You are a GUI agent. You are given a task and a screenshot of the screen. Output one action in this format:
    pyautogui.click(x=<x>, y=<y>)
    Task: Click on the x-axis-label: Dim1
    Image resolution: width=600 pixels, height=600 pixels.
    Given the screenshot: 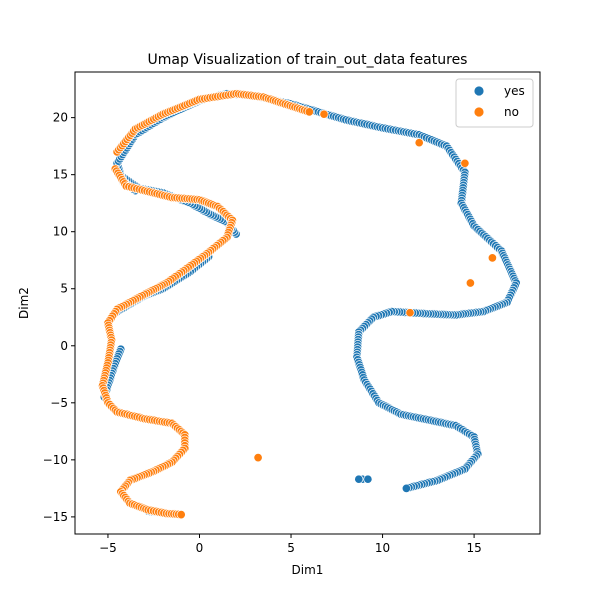 What is the action you would take?
    pyautogui.click(x=308, y=570)
    